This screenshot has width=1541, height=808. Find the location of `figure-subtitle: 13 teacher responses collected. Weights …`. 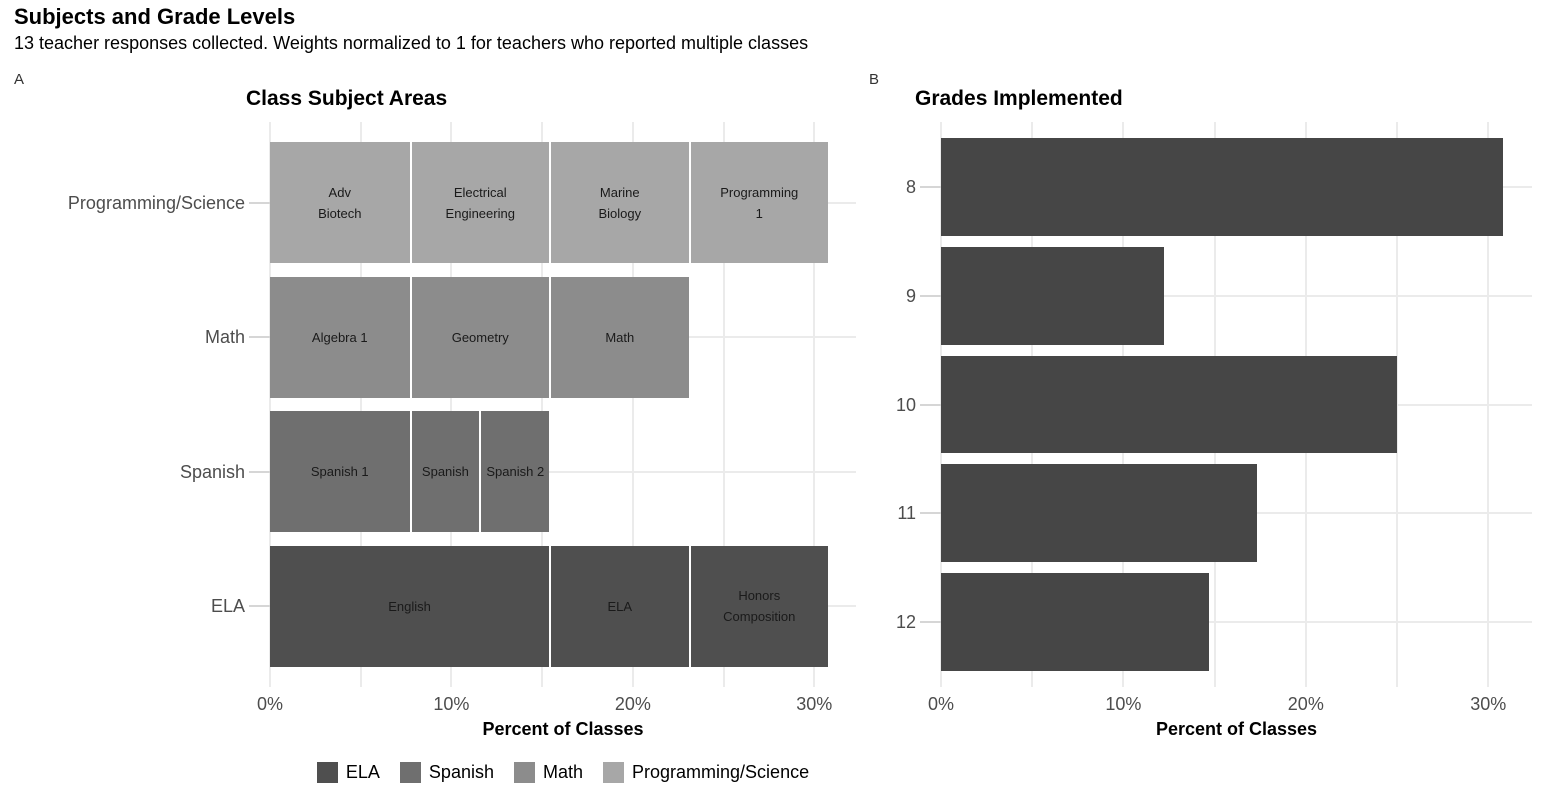

figure-subtitle: 13 teacher responses collected. Weights … is located at coordinates (411, 43).